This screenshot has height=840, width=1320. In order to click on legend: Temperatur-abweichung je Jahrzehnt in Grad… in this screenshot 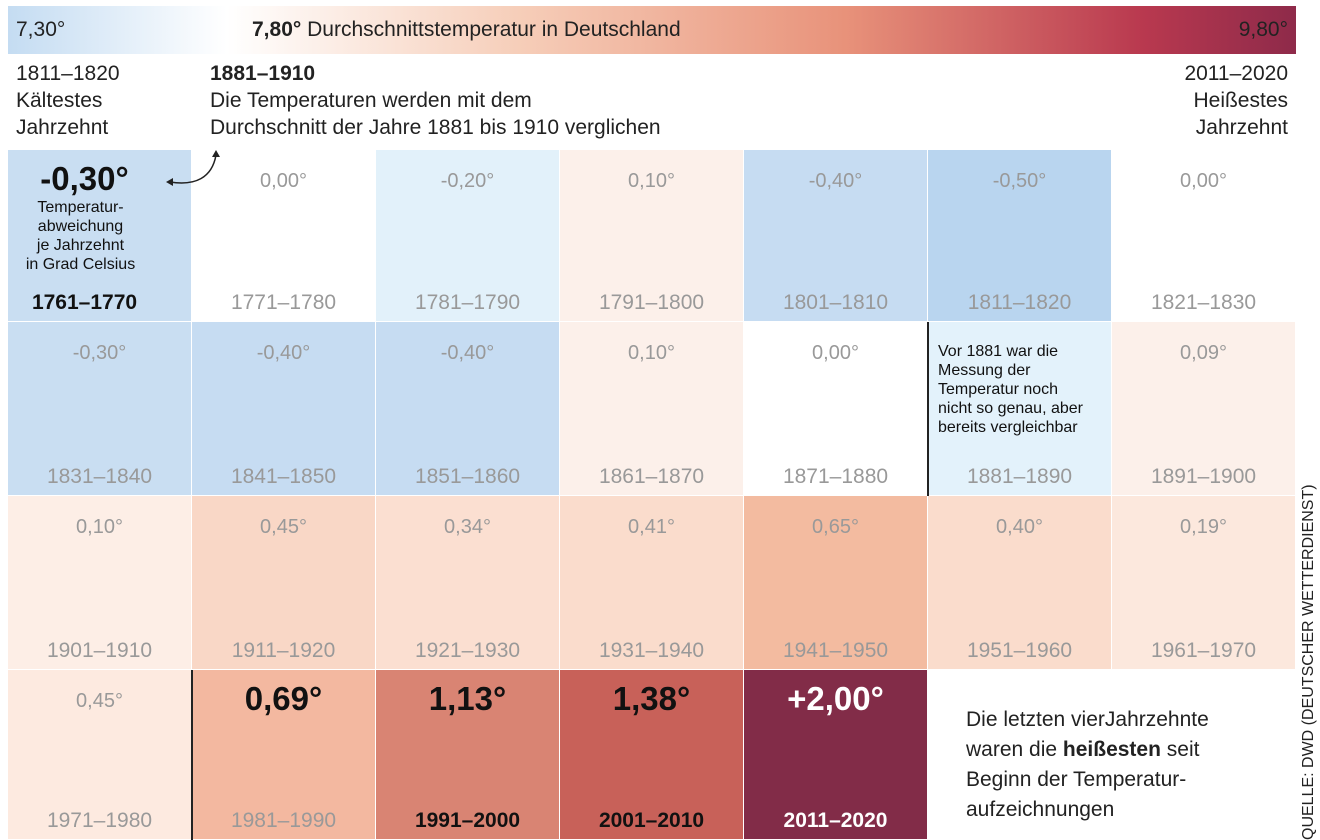, I will do `click(80, 236)`.